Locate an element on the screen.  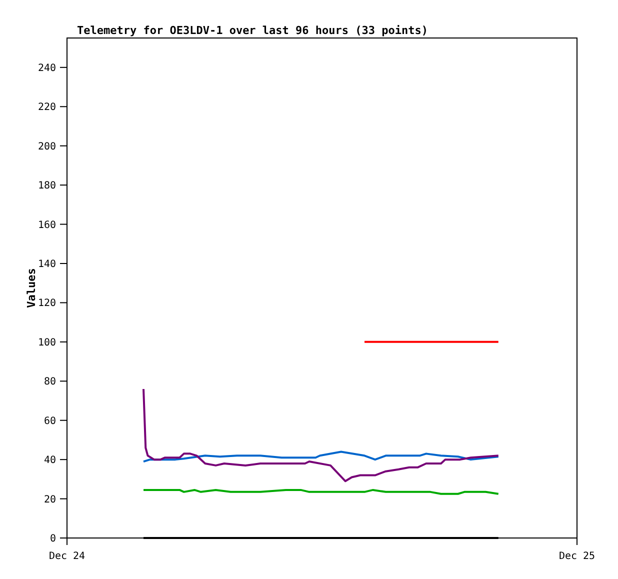
y-tick-label: 20 is located at coordinates (50, 500).